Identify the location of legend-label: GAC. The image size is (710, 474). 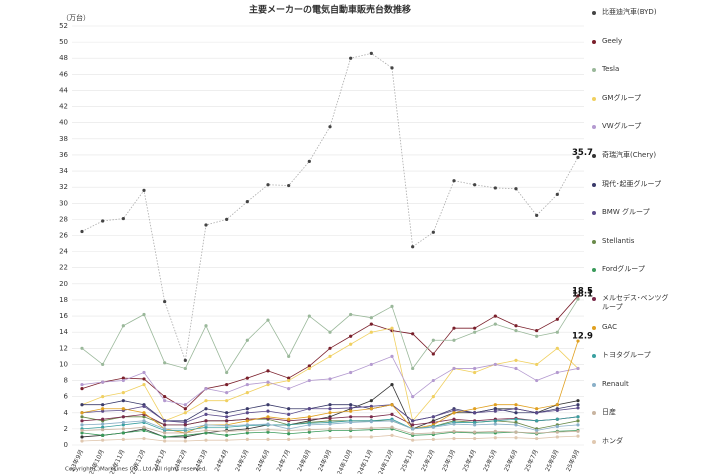
(609, 326).